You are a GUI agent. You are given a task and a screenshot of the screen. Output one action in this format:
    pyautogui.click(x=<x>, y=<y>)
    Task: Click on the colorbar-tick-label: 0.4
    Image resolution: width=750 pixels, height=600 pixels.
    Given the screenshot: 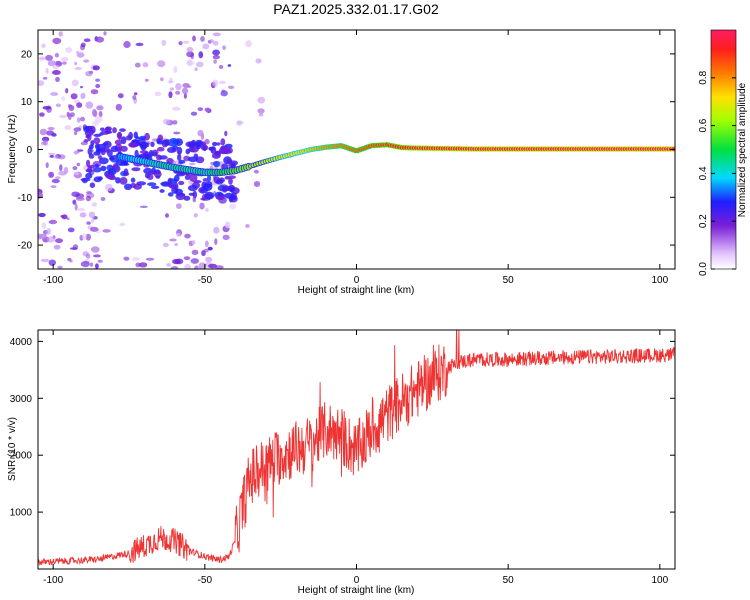 What is the action you would take?
    pyautogui.click(x=703, y=173)
    